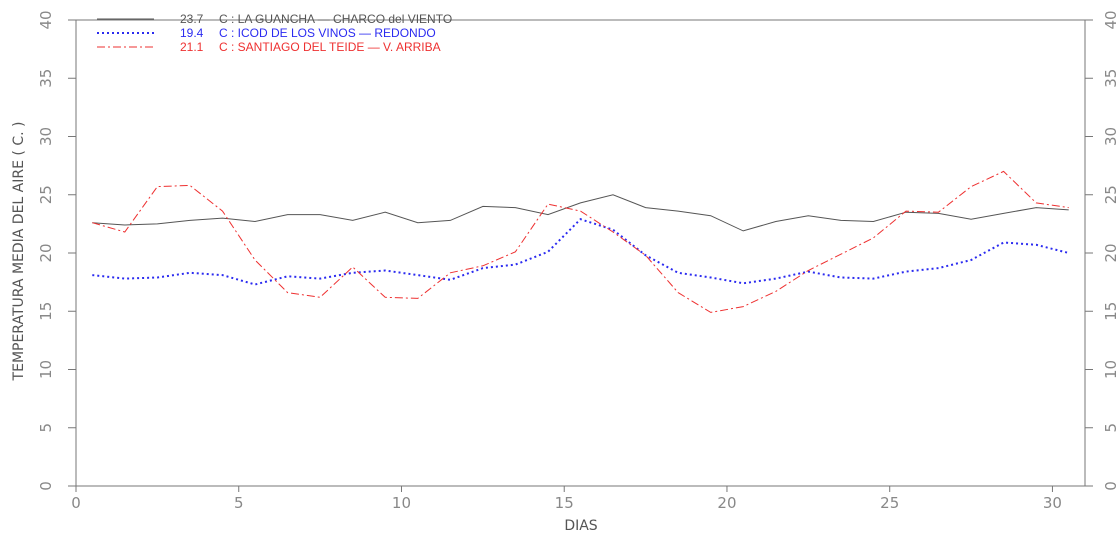 This screenshot has height=536, width=1116. What do you see at coordinates (1109, 311) in the screenshot?
I see `right-y-tick-label: 15` at bounding box center [1109, 311].